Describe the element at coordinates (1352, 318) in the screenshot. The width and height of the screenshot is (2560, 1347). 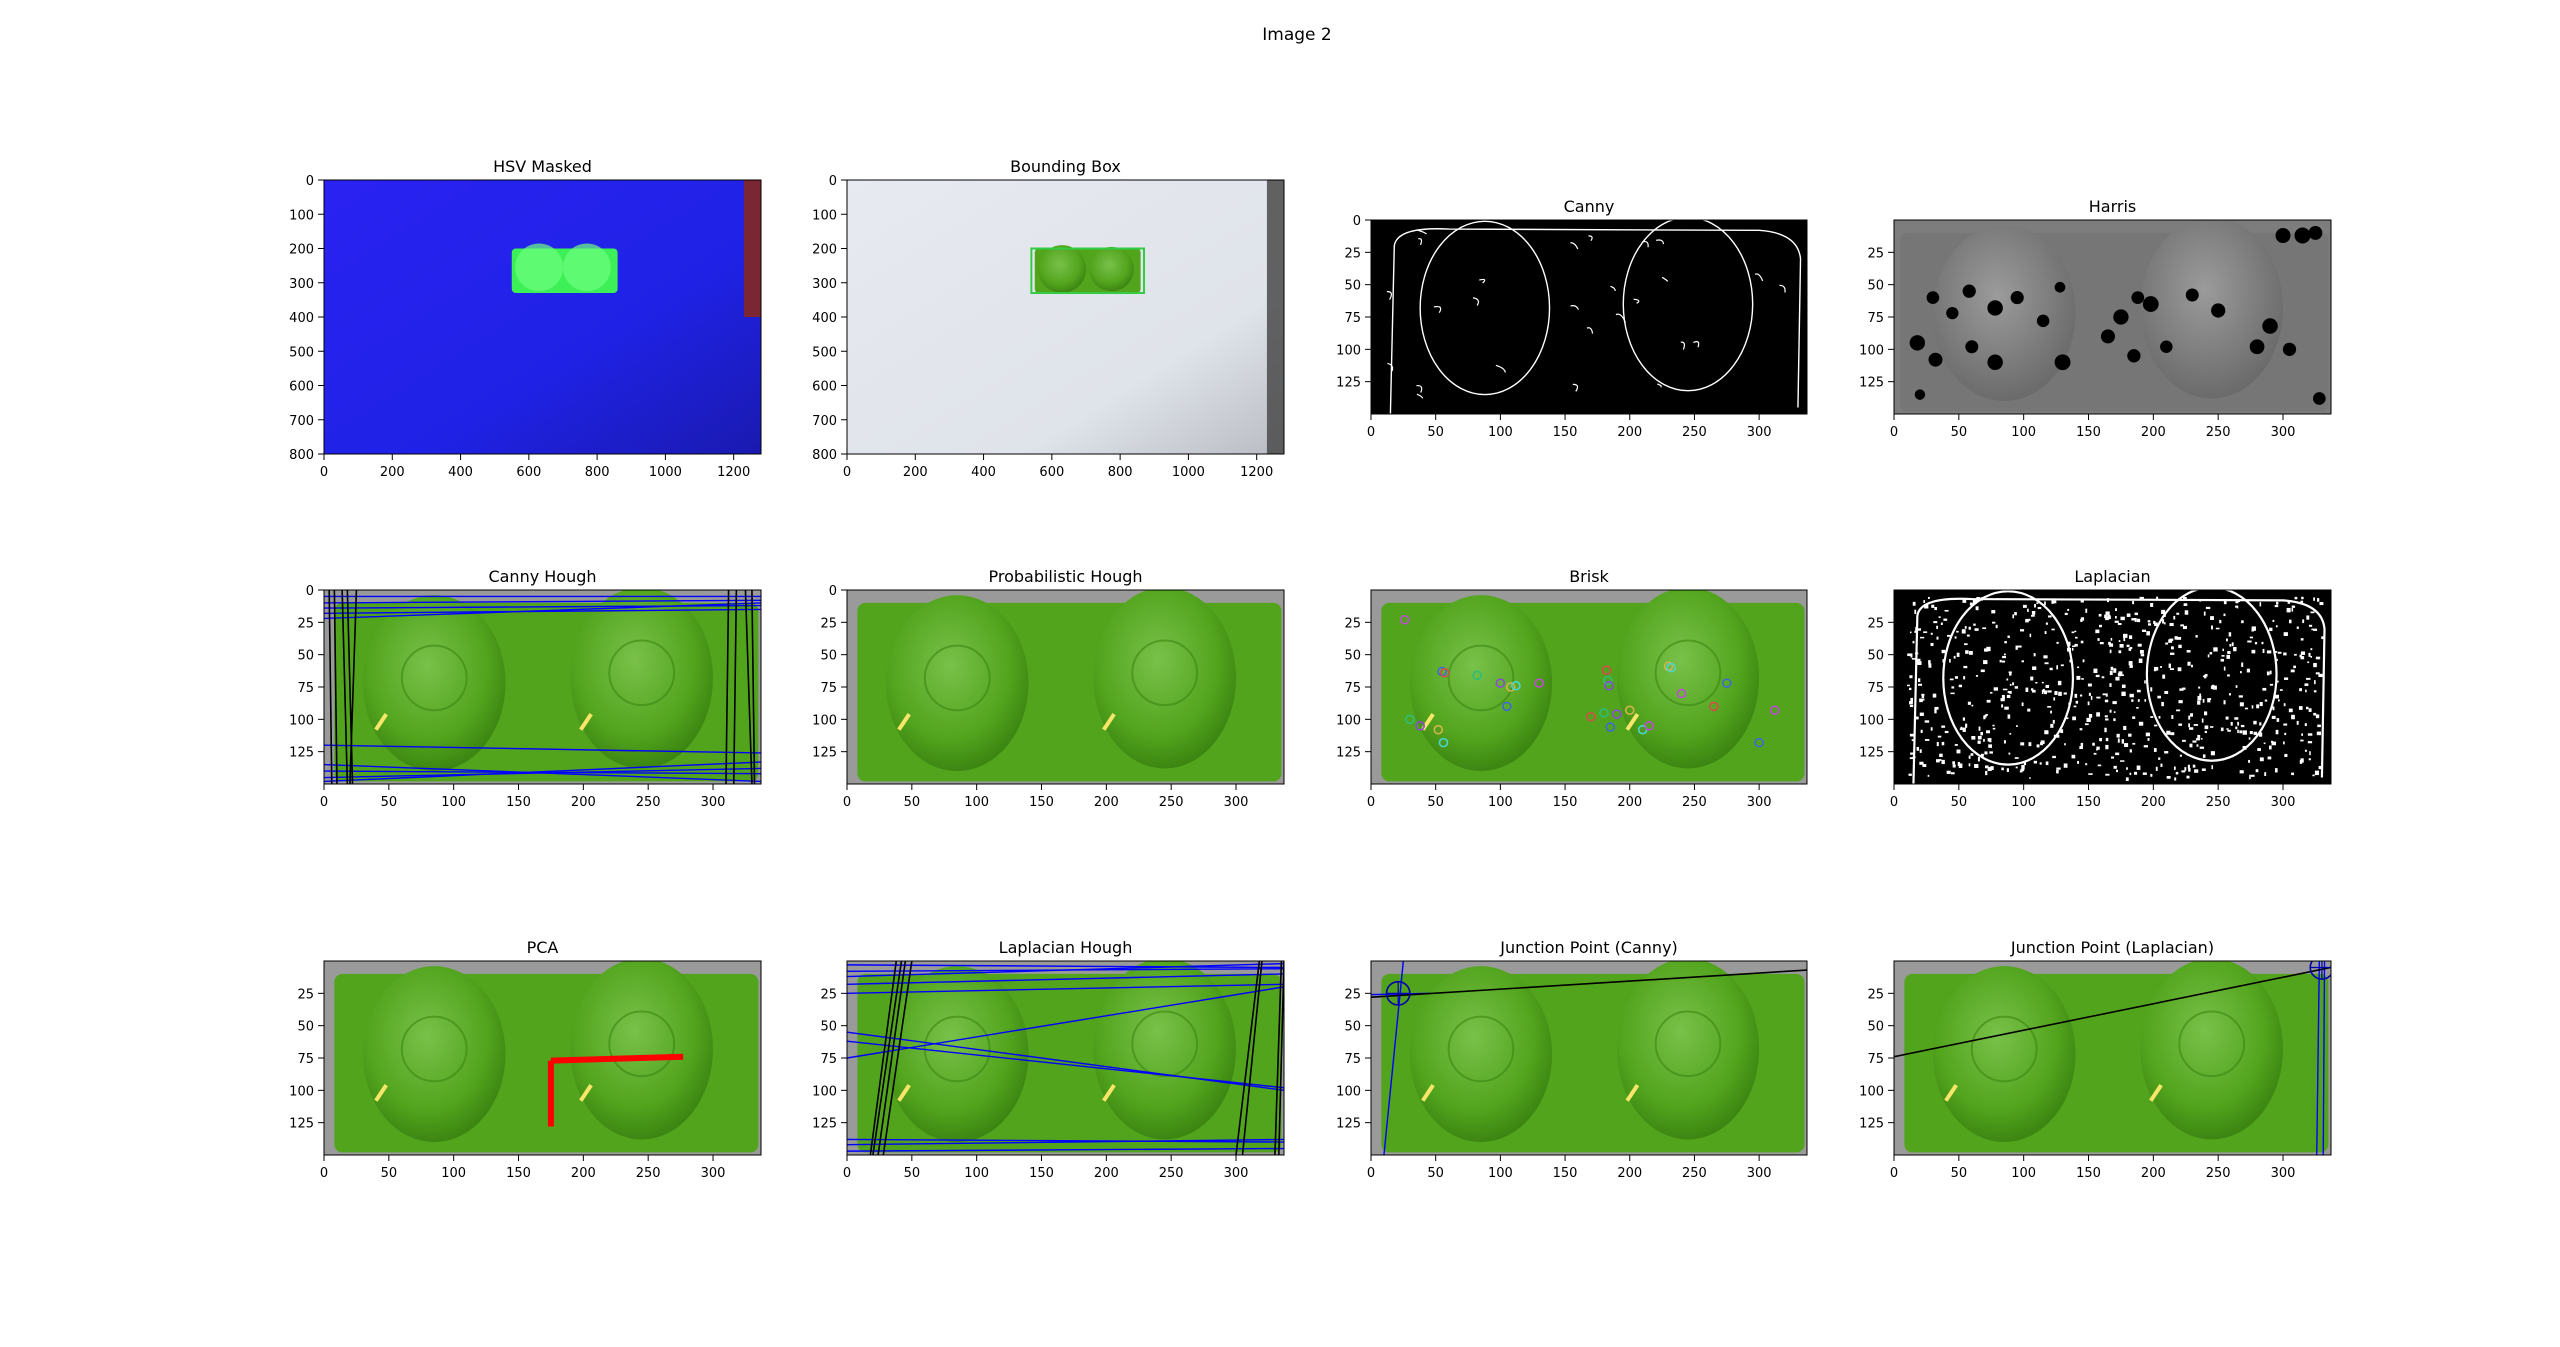
I see `y-tick-label: 75` at that location.